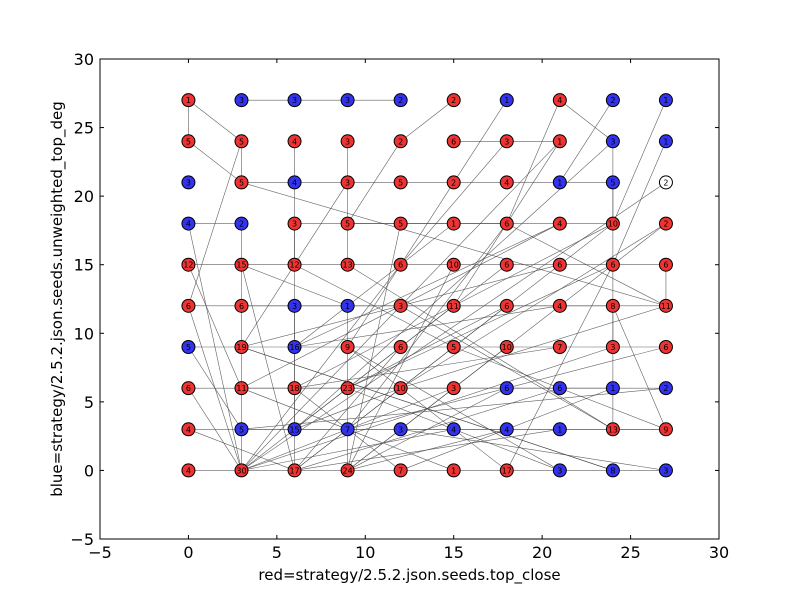 Image resolution: width=800 pixels, height=600 pixels. I want to click on node-red: 8, so click(612, 305).